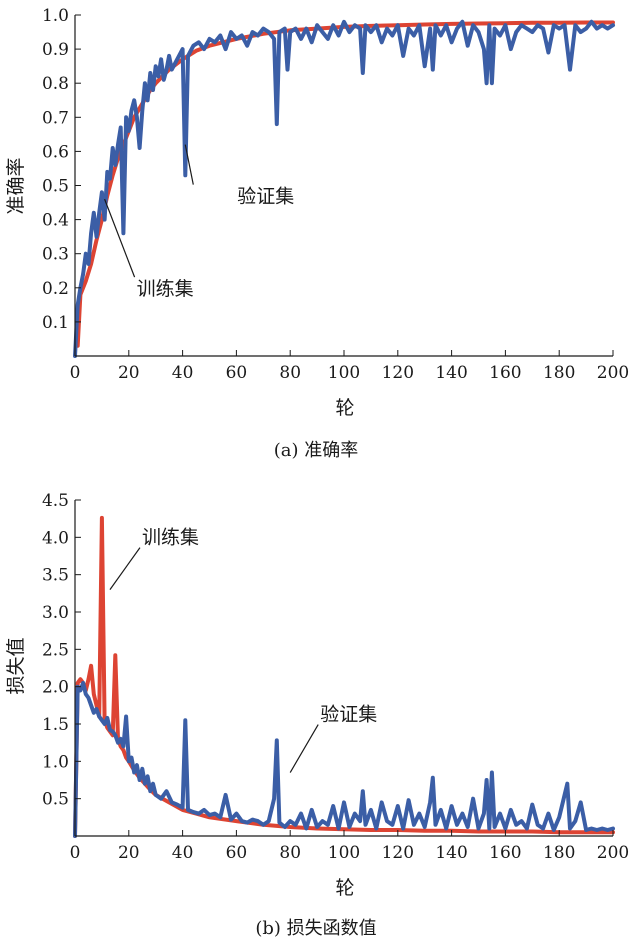 The width and height of the screenshot is (633, 940). Describe the element at coordinates (55, 725) in the screenshot. I see `loss-y-tick-label: 1.5` at that location.